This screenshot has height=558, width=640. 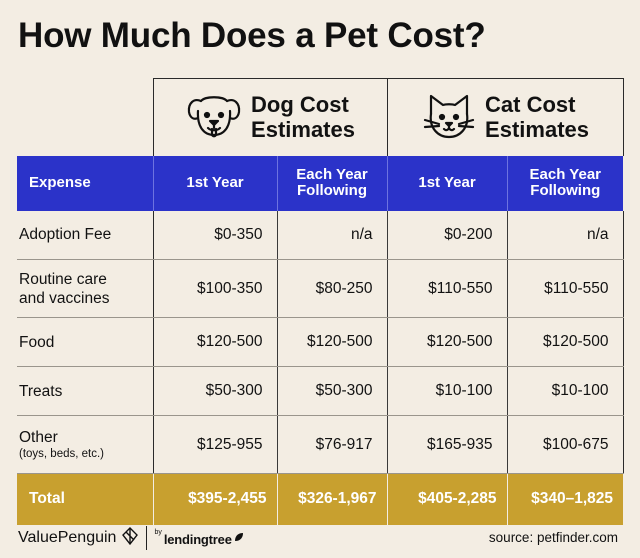 I want to click on page-title: How Much Does a Pet Cost?, so click(x=252, y=35).